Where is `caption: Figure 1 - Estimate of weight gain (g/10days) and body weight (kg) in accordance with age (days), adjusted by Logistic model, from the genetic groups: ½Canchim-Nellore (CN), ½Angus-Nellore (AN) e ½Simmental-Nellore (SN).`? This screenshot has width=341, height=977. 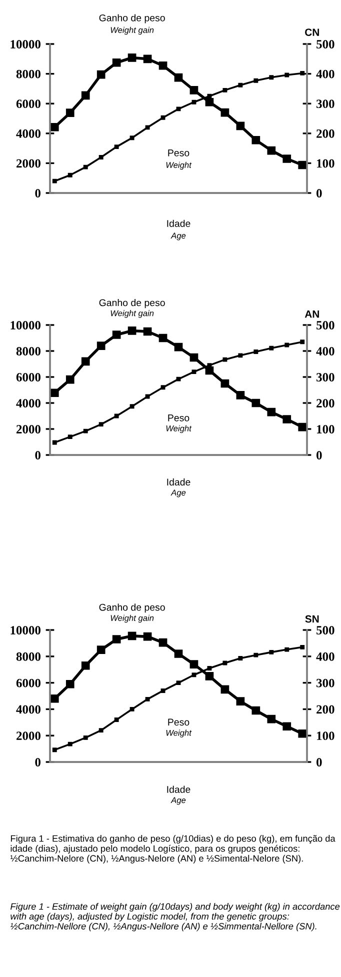
caption: Figure 1 - Estimate of weight gain (g/10days) and body weight (kg) in accordance with age (days), adjusted by Logistic model, from the genetic groups: ½Canchim-Nellore (CN), ½Angus-Nellore (AN) e ½Simmental-Nellore (SN). is located at coordinates (175, 917).